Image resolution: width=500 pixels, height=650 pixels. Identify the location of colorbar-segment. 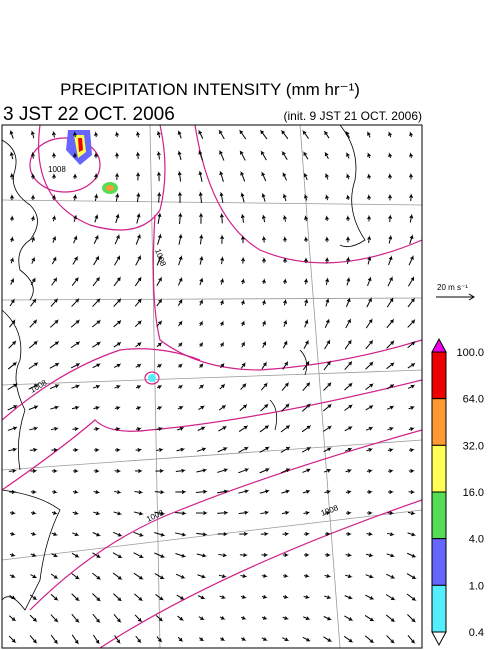
(439, 515).